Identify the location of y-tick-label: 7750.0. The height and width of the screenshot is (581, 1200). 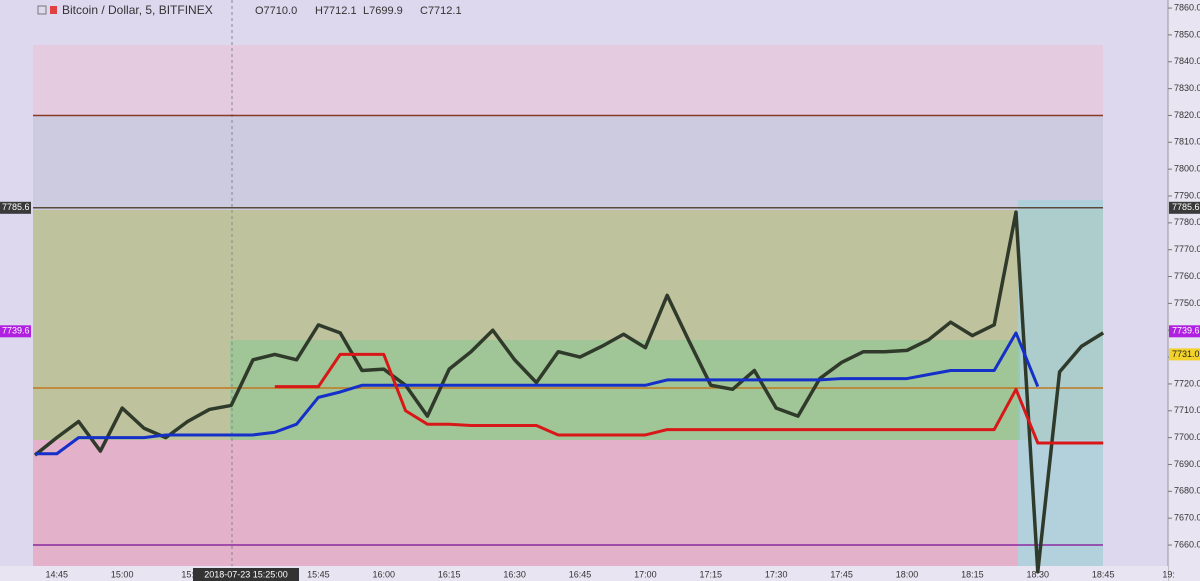
(1187, 303).